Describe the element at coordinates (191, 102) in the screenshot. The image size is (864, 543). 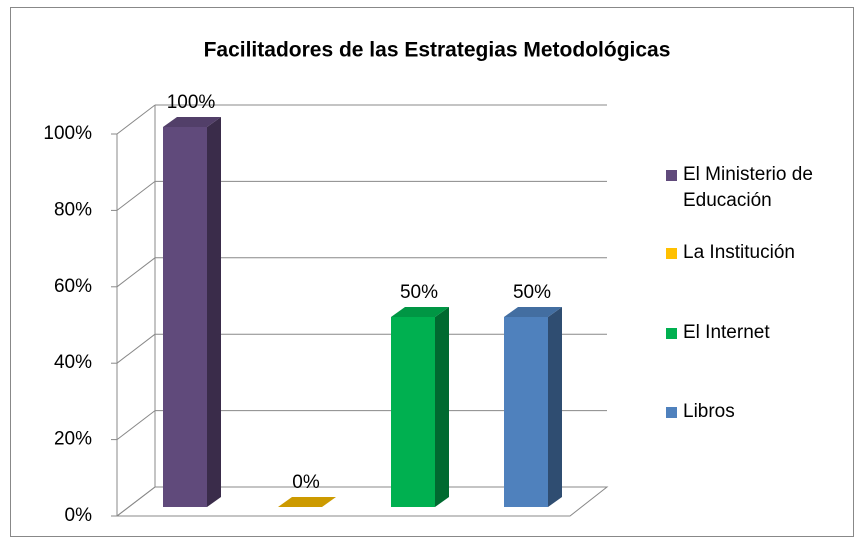
I see `data-label: 100%` at that location.